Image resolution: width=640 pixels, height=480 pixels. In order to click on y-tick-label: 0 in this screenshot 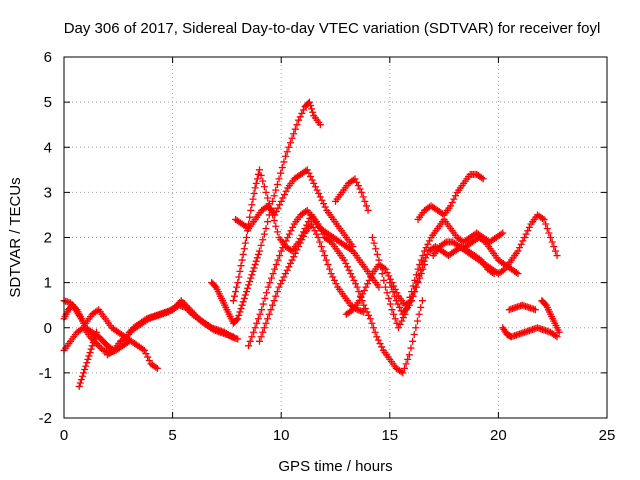, I will do `click(48, 328)`.